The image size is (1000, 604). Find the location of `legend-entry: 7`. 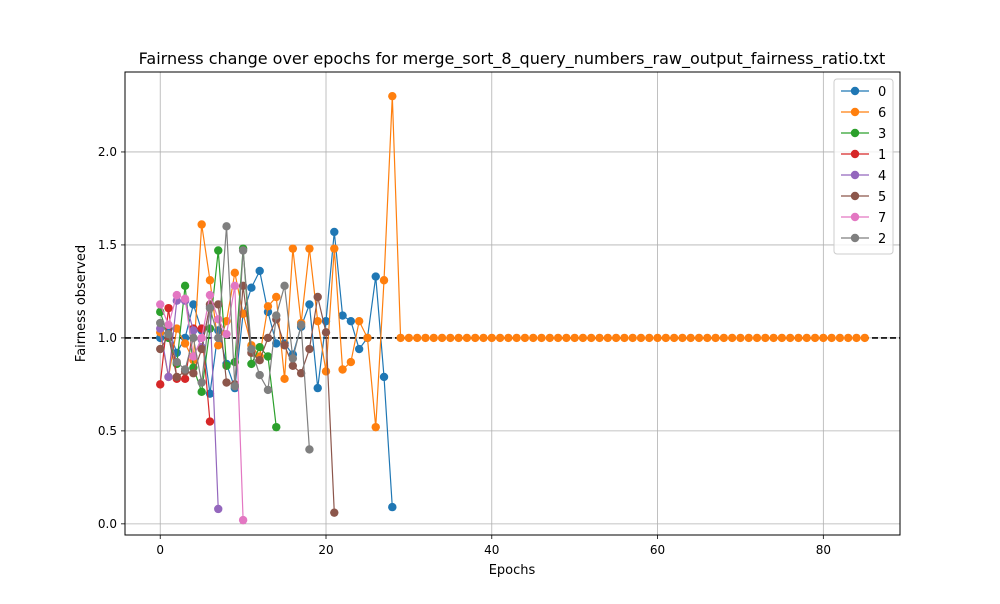

legend-entry: 7 is located at coordinates (863, 218).